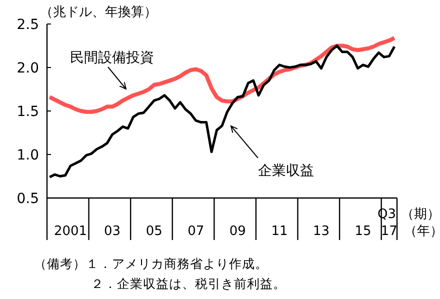 This screenshot has width=440, height=299. What do you see at coordinates (27, 25) in the screenshot?
I see `y-tick-label: 2.5` at bounding box center [27, 25].